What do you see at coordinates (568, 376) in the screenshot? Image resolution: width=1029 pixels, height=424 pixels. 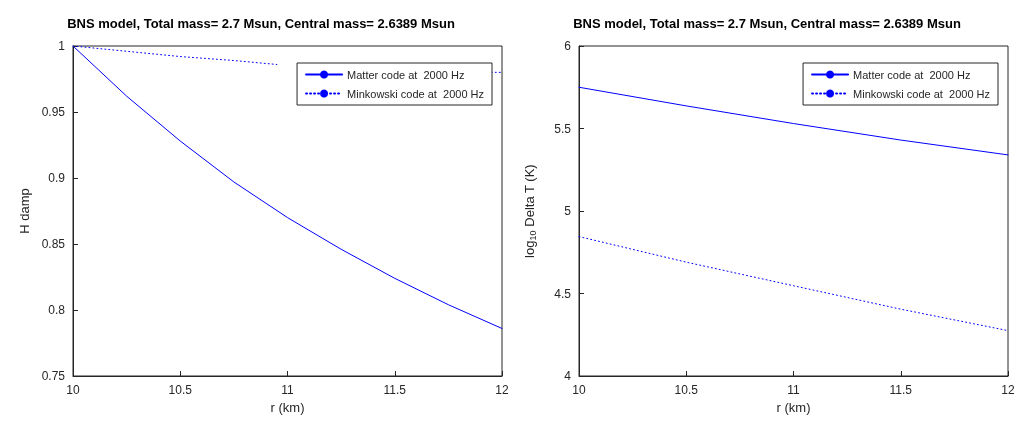 I see `y-tick-label: 4` at bounding box center [568, 376].